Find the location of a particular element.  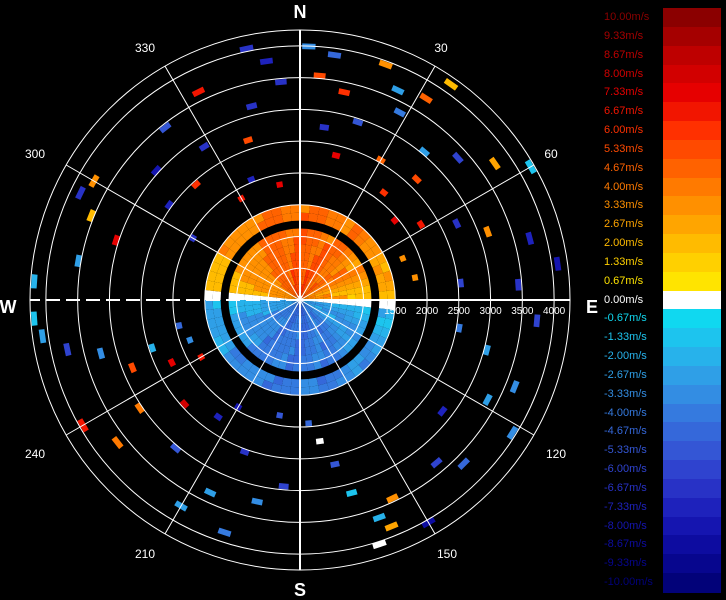

colorbar-label: 4.00m/s is located at coordinates (624, 186).